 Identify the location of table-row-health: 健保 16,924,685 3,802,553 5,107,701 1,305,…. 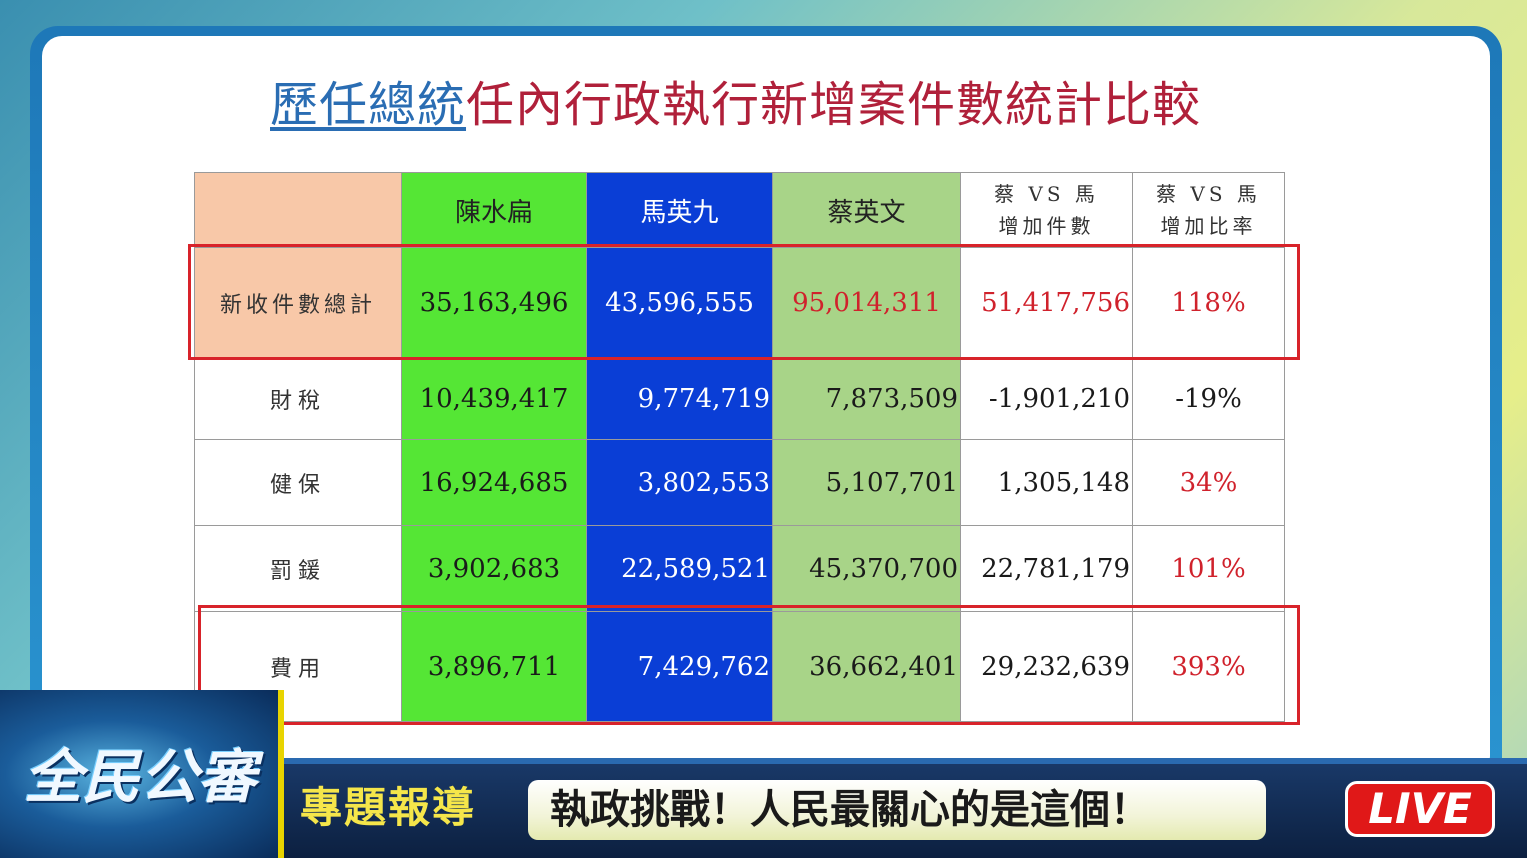
(739, 482).